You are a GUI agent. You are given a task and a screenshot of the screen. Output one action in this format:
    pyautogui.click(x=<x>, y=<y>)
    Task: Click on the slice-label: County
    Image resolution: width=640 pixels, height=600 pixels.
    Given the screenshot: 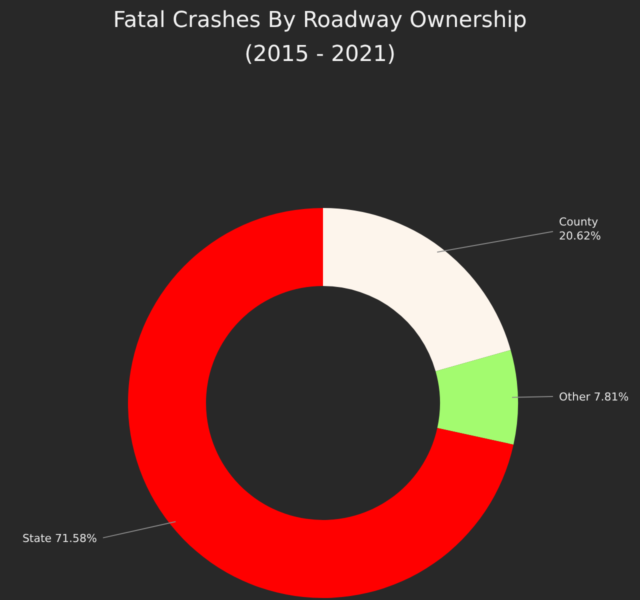 What is the action you would take?
    pyautogui.click(x=579, y=222)
    